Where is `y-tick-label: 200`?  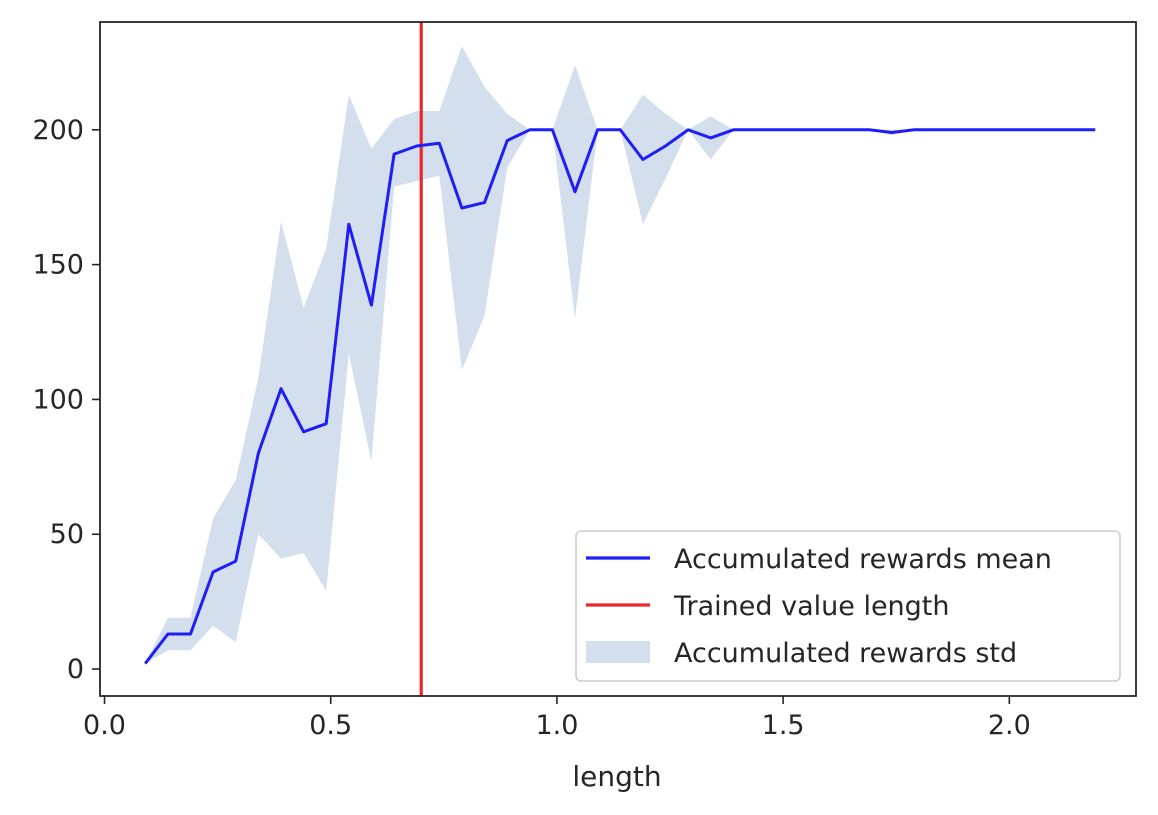 y-tick-label: 200 is located at coordinates (58, 130).